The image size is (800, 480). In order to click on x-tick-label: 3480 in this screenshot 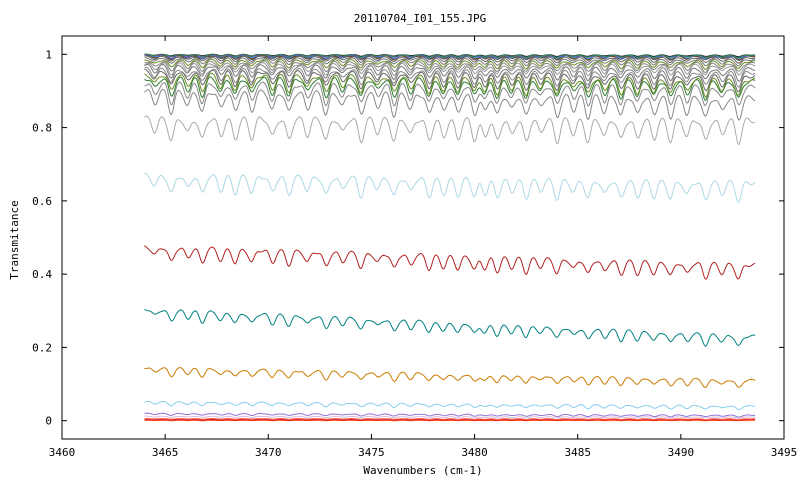, I will do `click(474, 452)`.